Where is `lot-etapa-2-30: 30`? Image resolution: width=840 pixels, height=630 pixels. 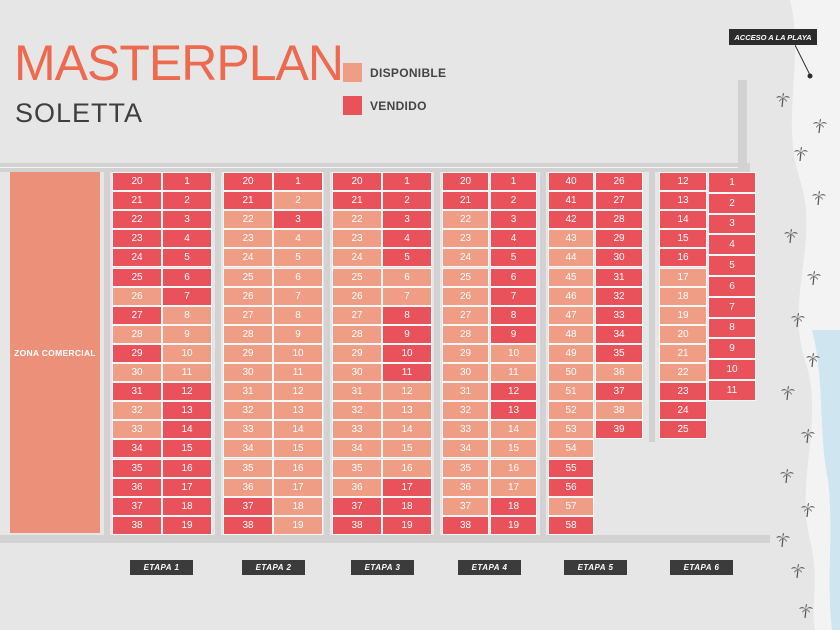
lot-etapa-2-30: 30 is located at coordinates (248, 373).